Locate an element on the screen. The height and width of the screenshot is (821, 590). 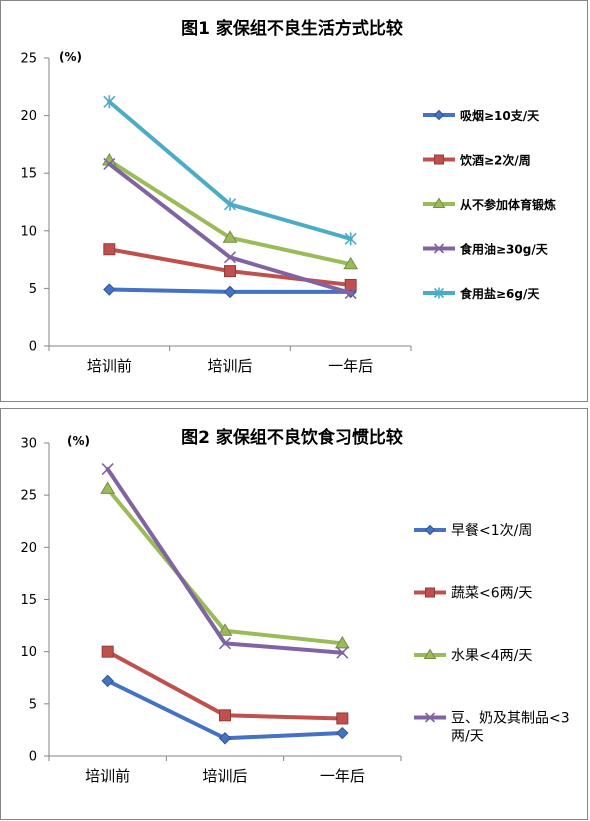
legend-label: 食用盐≥6g/天 is located at coordinates (499, 293).